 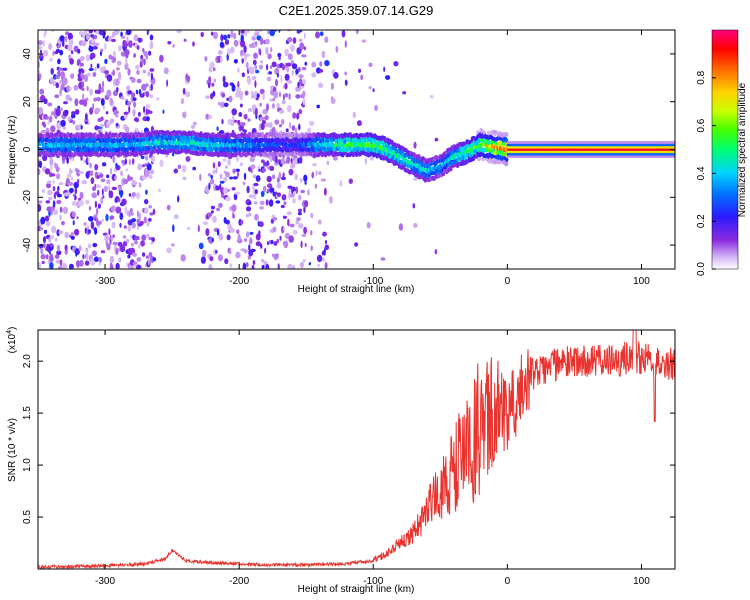 What do you see at coordinates (701, 221) in the screenshot?
I see `colorbar-tick-label: 0.2` at bounding box center [701, 221].